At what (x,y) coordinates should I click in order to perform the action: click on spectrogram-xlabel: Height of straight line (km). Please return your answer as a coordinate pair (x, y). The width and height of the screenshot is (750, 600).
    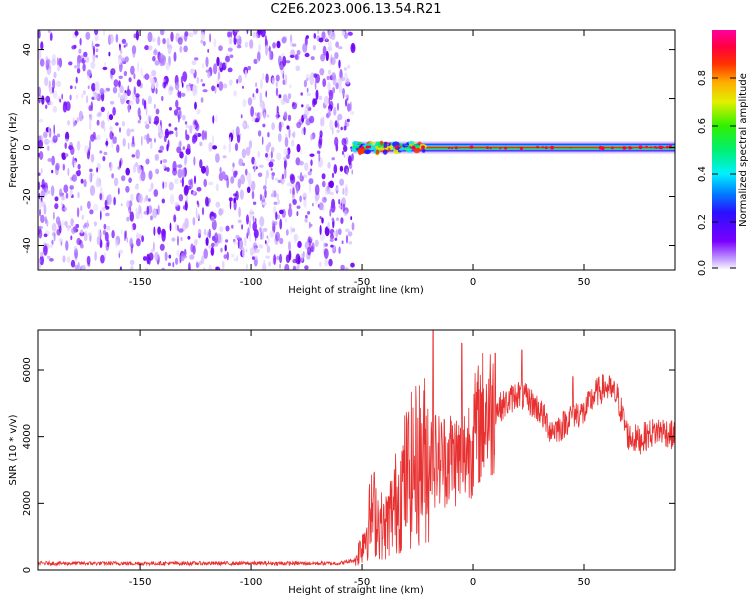
    Looking at the image, I should click on (356, 290).